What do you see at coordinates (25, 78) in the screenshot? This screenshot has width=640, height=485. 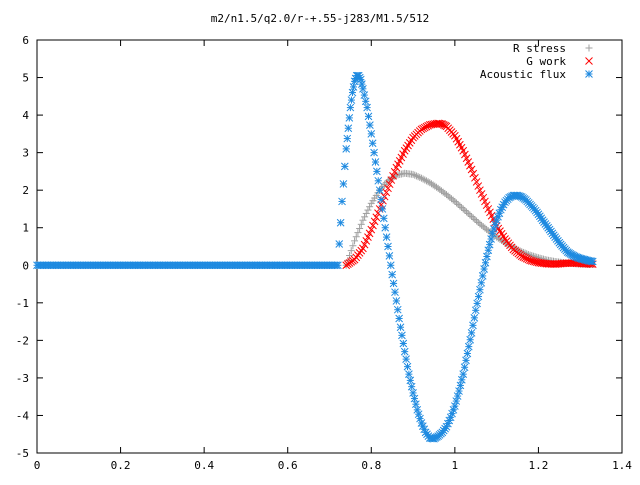 I see `y-tick-label: 5` at bounding box center [25, 78].